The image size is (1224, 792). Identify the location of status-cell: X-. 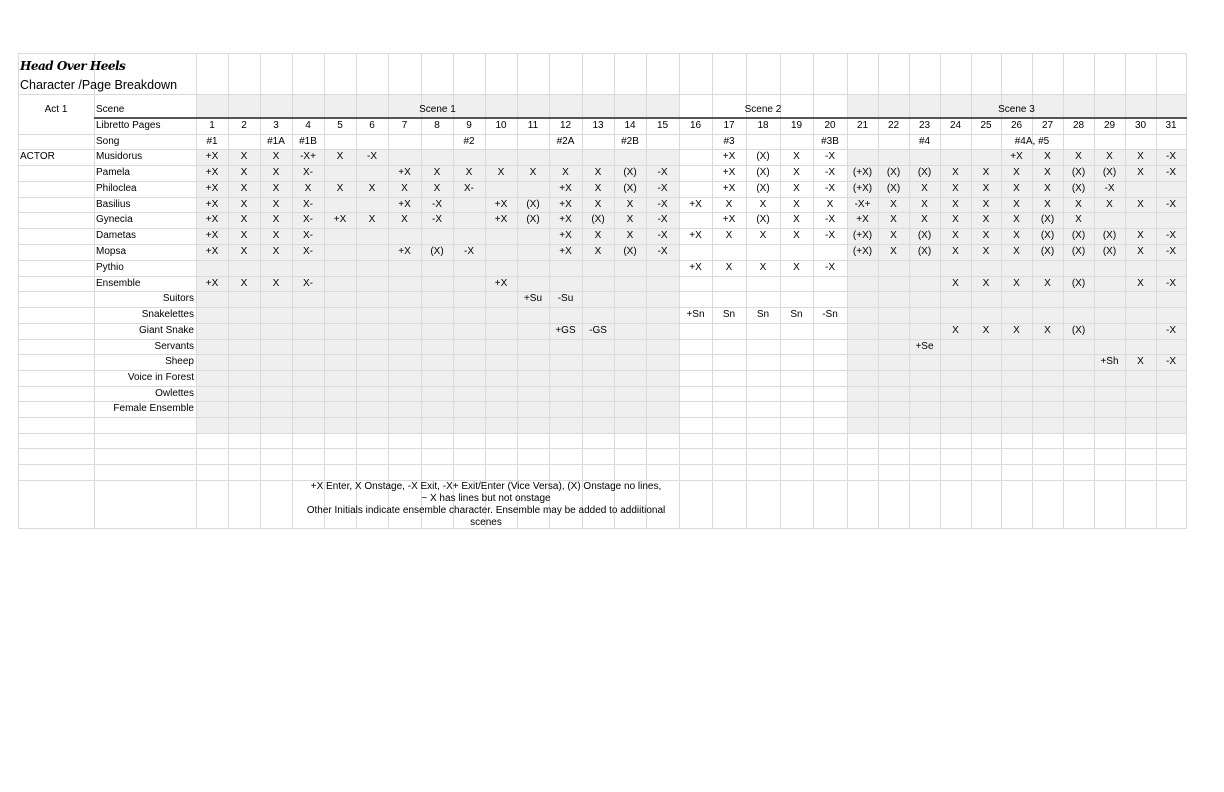
(308, 283).